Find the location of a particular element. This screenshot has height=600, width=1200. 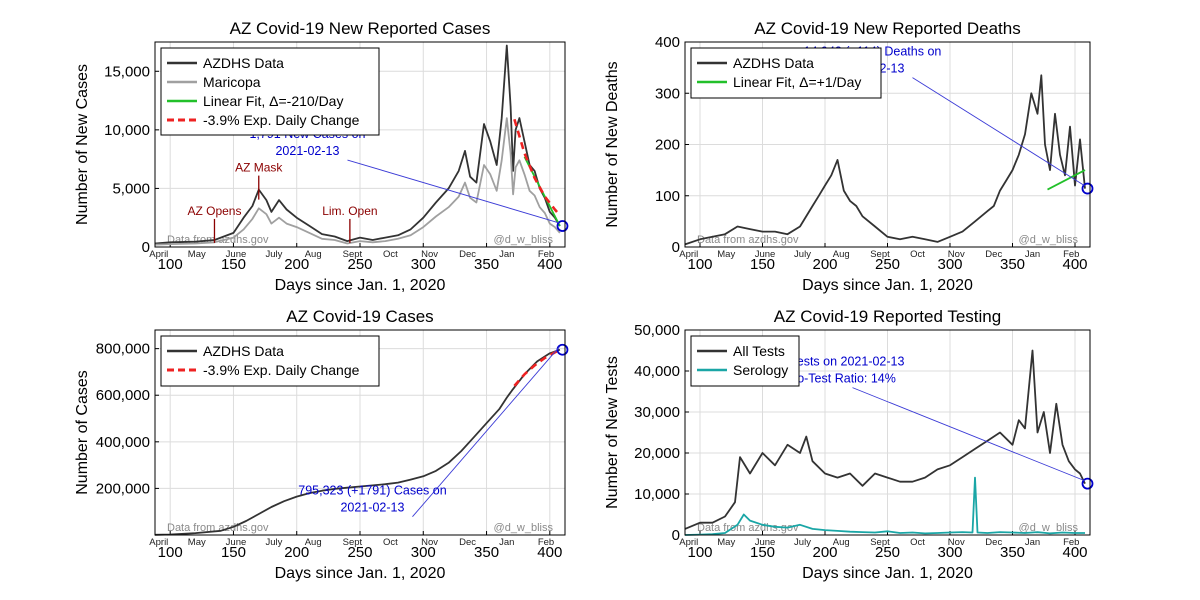

y-tick-label: 0 is located at coordinates (676, 535).